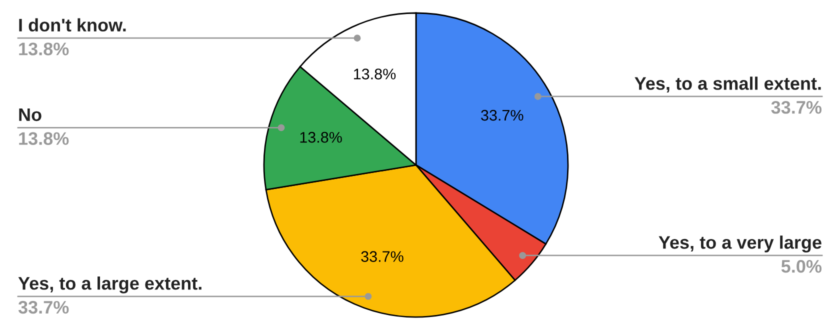 This screenshot has height=329, width=834. Describe the element at coordinates (72, 25) in the screenshot. I see `slice-label: I don't know.` at that location.